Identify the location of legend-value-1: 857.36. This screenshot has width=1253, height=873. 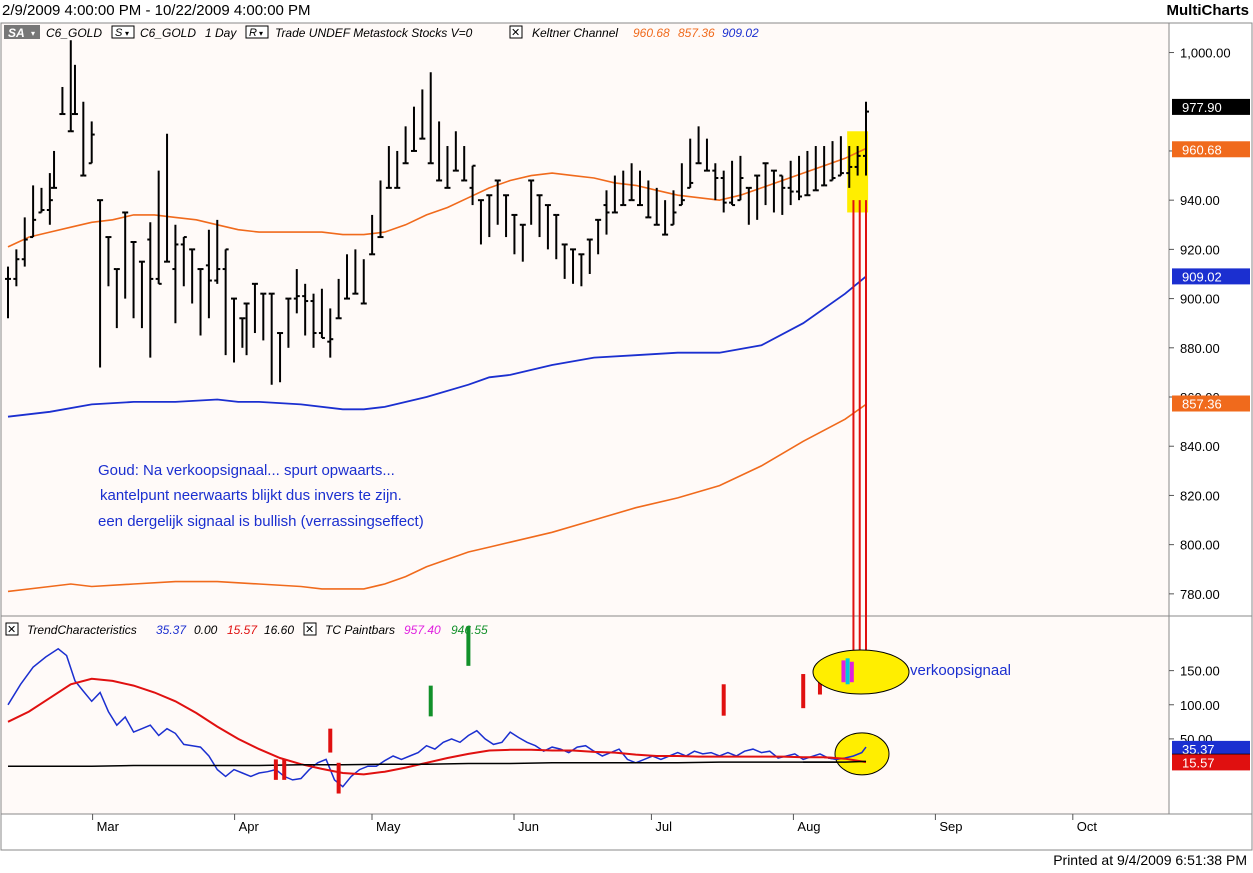
(696, 33).